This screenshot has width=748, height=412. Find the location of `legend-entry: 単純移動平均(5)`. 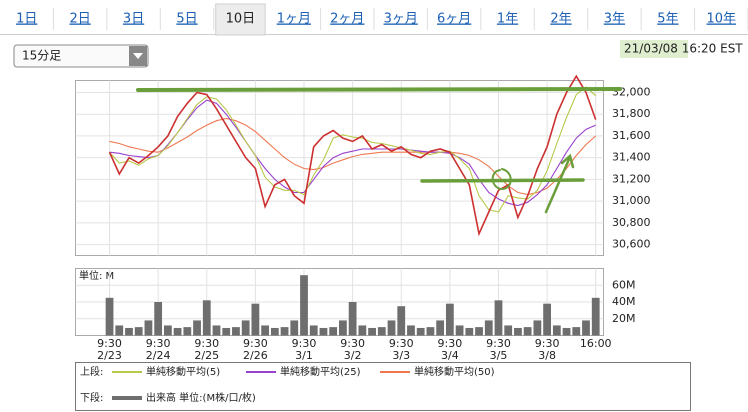

legend-entry: 単純移動平均(5) is located at coordinates (183, 371).